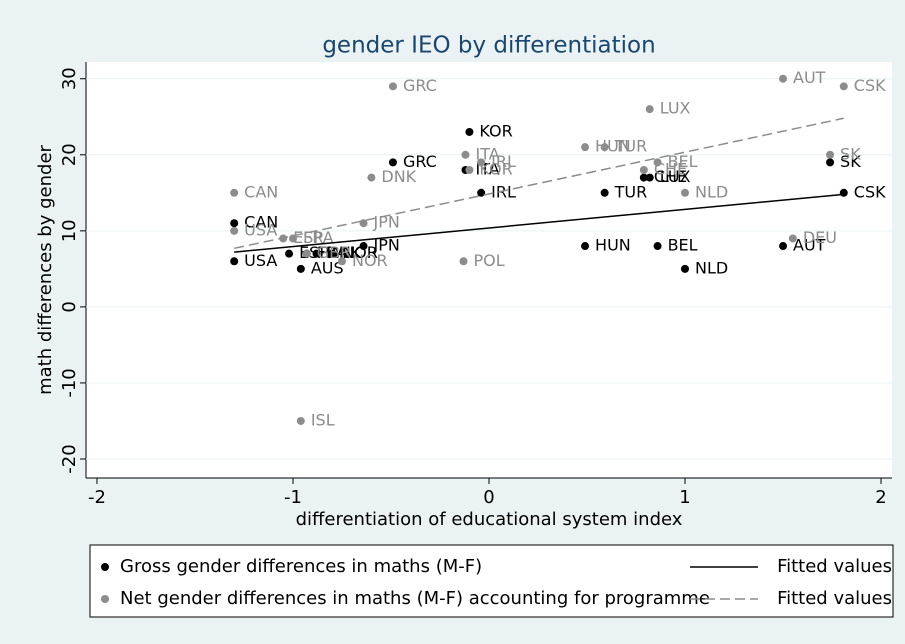 This screenshot has height=644, width=905. Describe the element at coordinates (69, 382) in the screenshot. I see `y-tick-label: -10` at that location.